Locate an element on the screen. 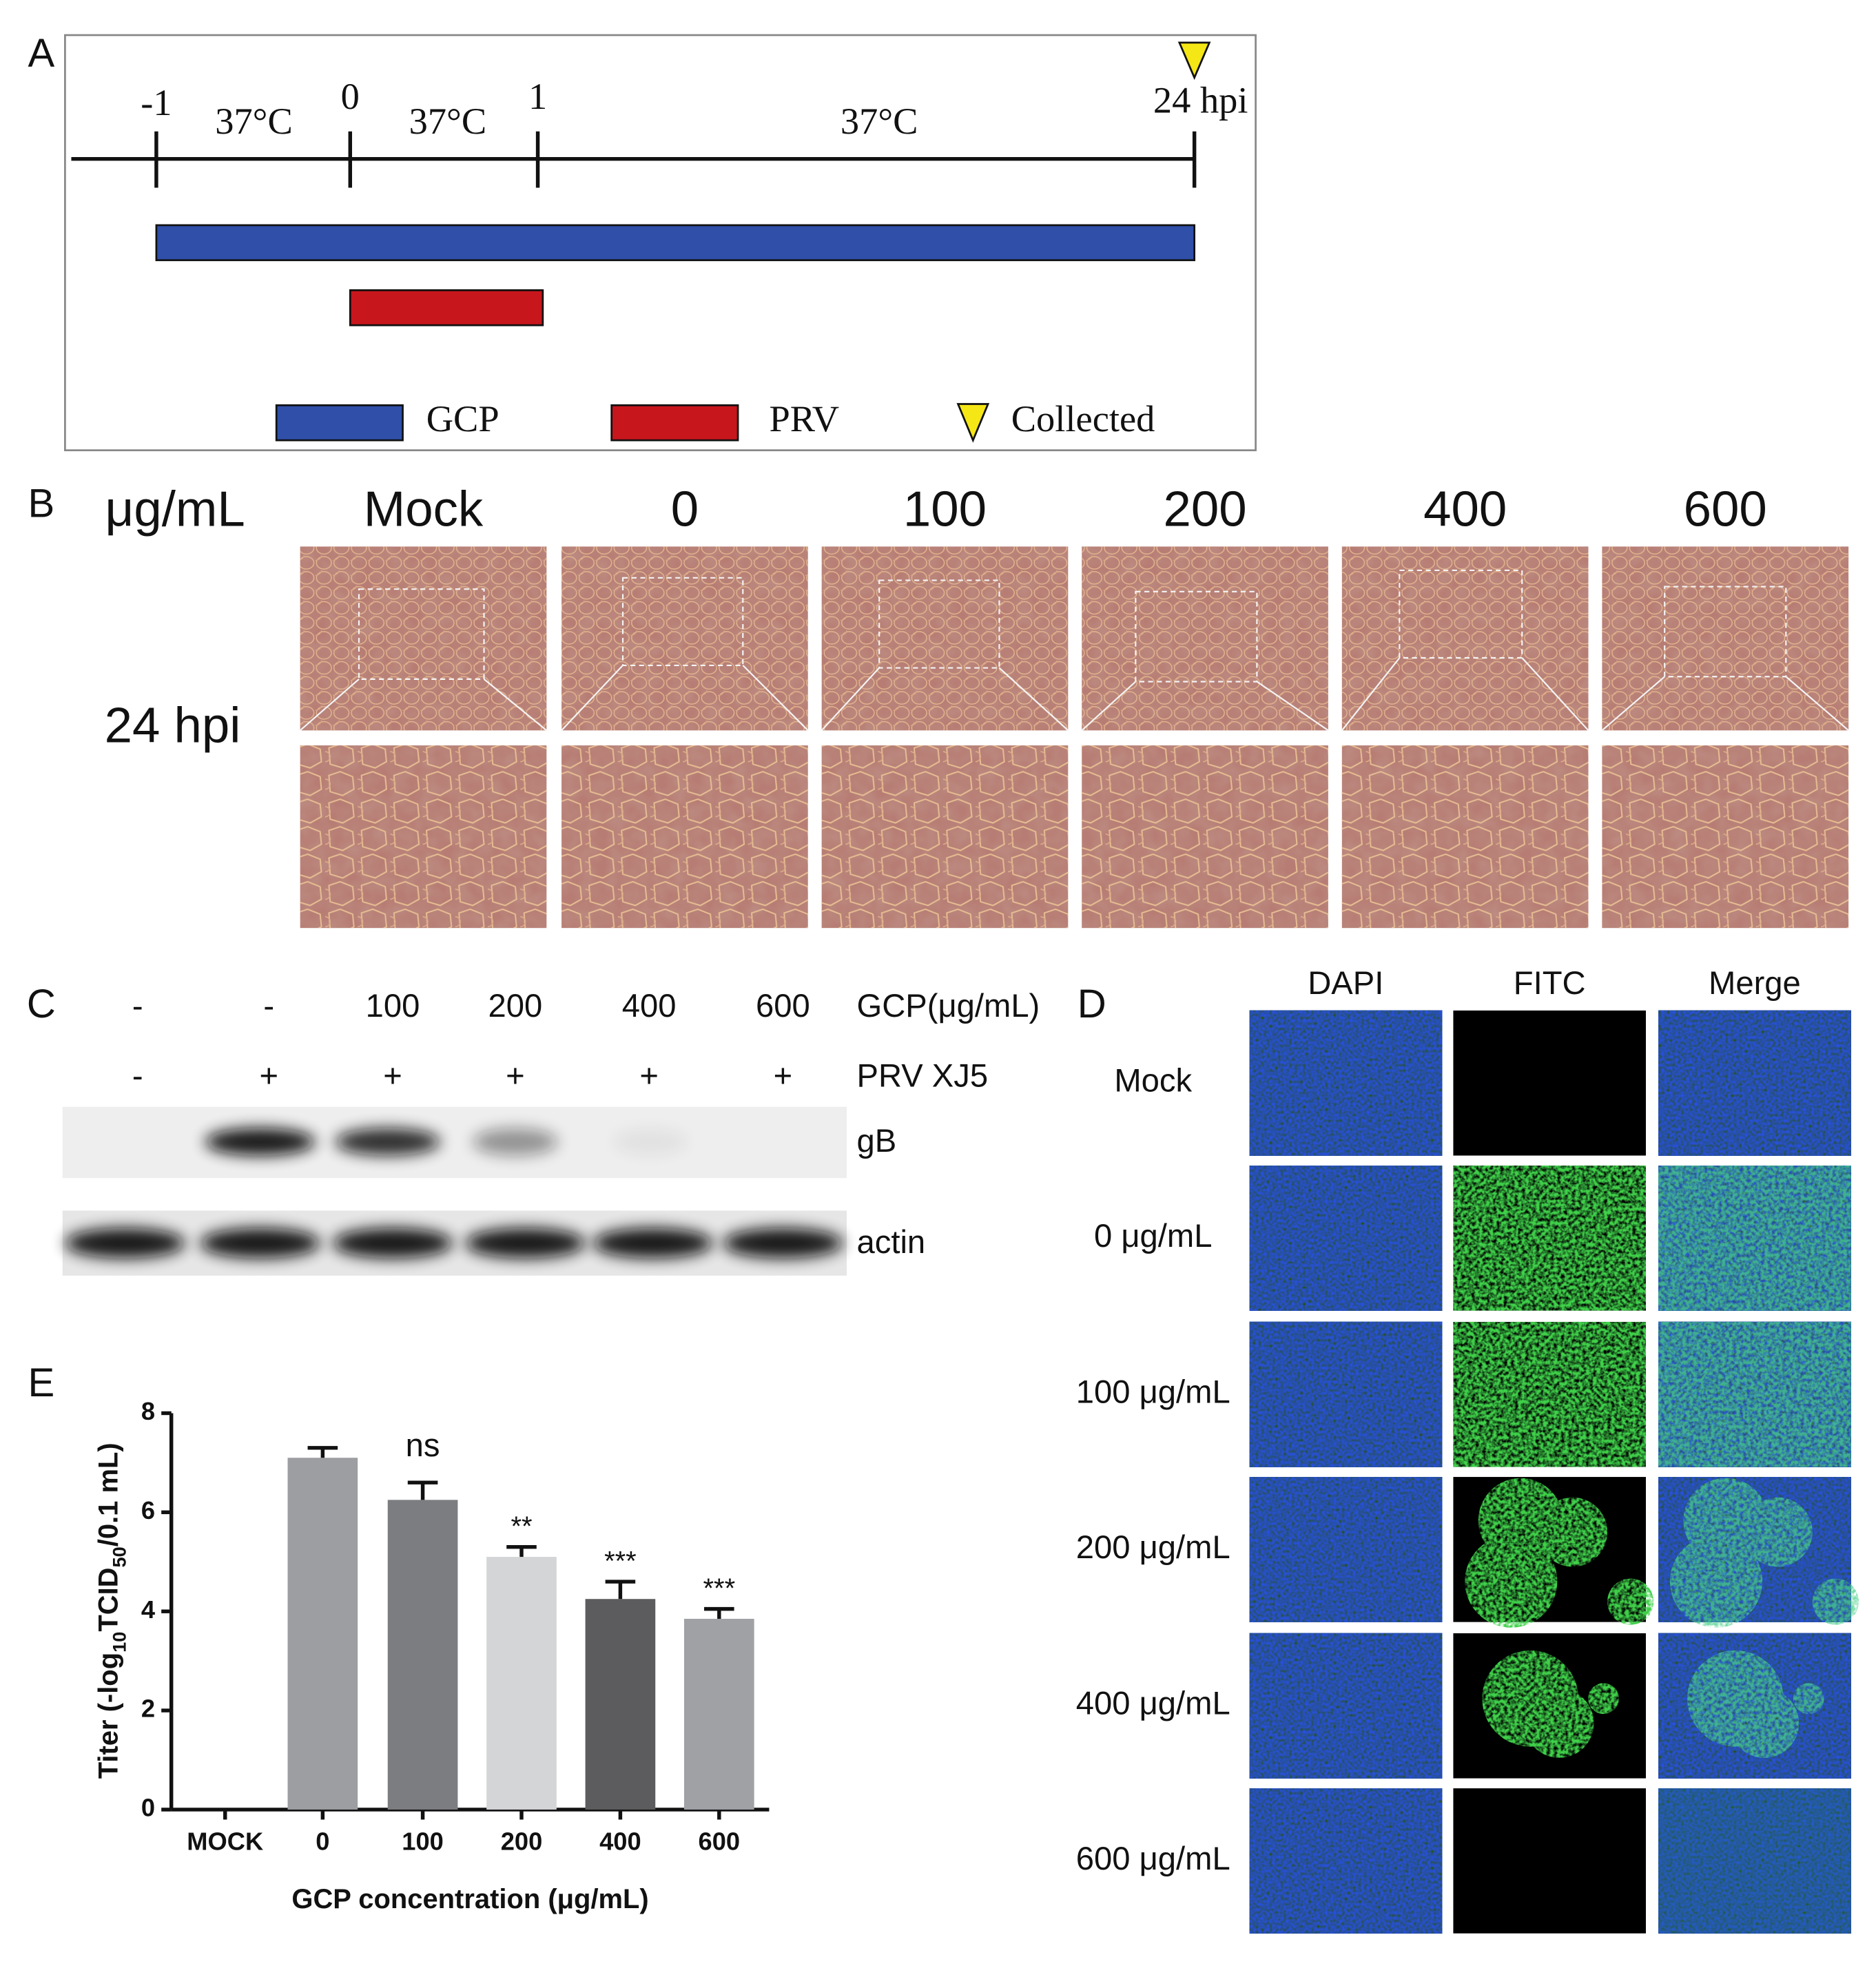 The image size is (1876, 1966). row-title: GCP(μg/mL) is located at coordinates (949, 1006).